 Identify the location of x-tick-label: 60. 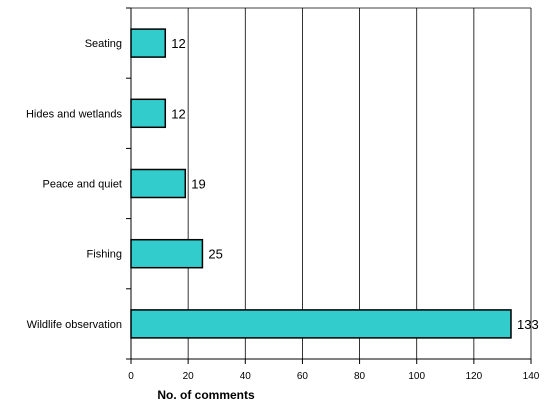
(303, 376).